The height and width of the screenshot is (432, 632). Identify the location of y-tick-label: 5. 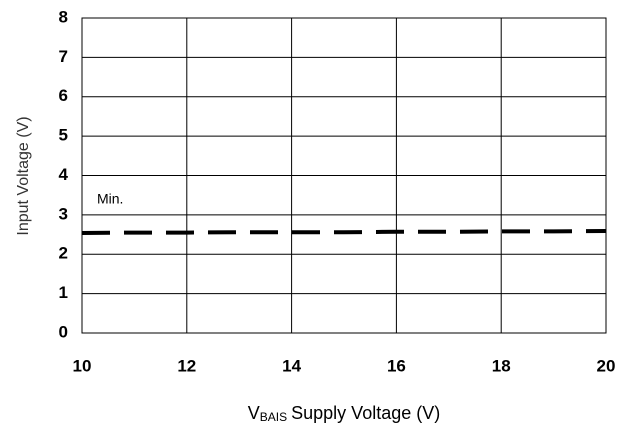
(63, 135).